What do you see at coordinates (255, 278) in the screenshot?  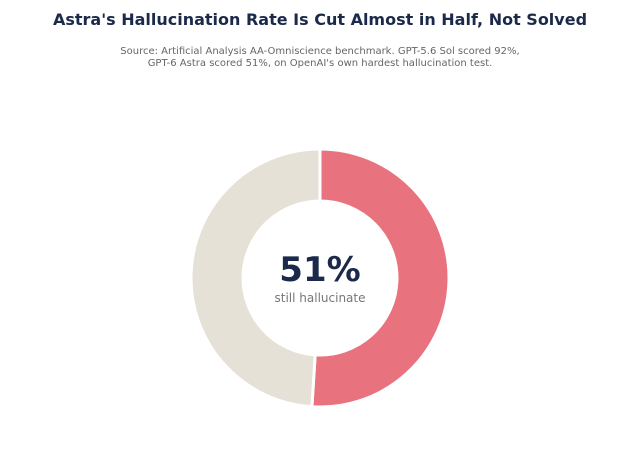 I see `slice-remainder` at bounding box center [255, 278].